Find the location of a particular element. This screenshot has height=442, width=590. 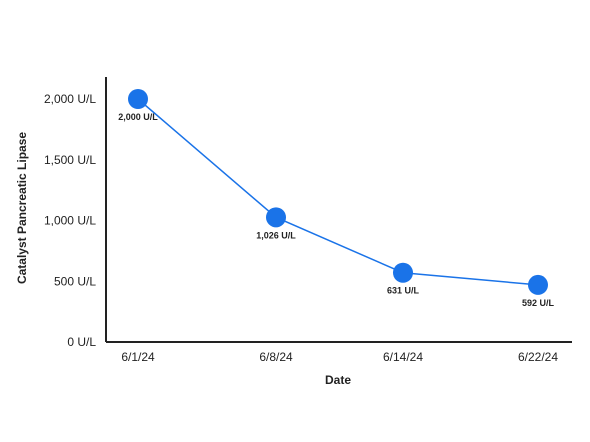

x-tick-labels: 6/1/24 6/8/24 6/14/24 6/22/24 is located at coordinates (339, 357).